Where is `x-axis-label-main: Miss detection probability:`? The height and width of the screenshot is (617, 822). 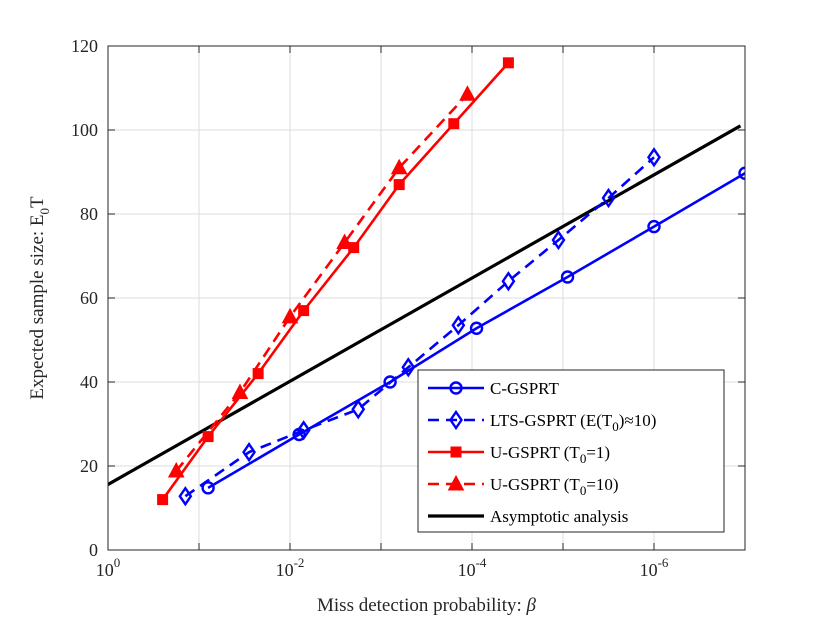
x-axis-label-main: Miss detection probability: is located at coordinates (422, 605).